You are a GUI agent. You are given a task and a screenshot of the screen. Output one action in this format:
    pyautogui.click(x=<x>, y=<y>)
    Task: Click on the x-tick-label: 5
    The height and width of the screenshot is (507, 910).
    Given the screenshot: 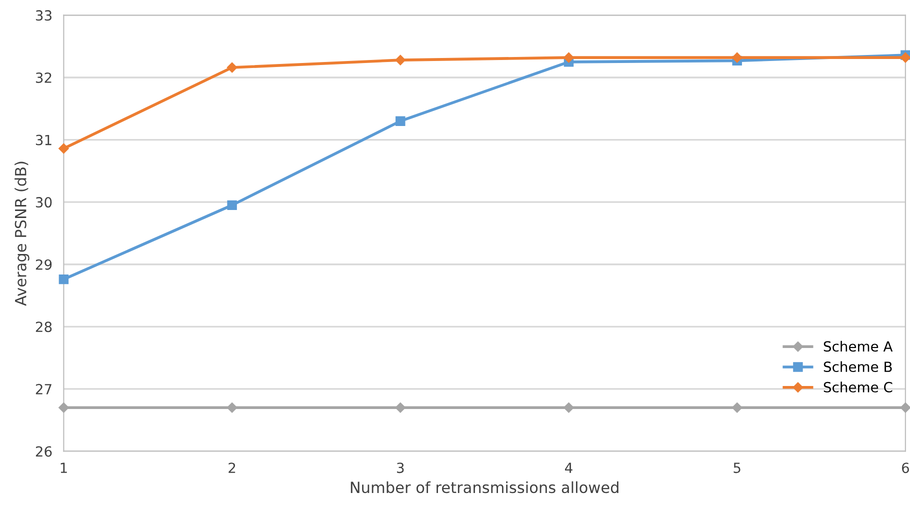 What is the action you would take?
    pyautogui.click(x=737, y=468)
    